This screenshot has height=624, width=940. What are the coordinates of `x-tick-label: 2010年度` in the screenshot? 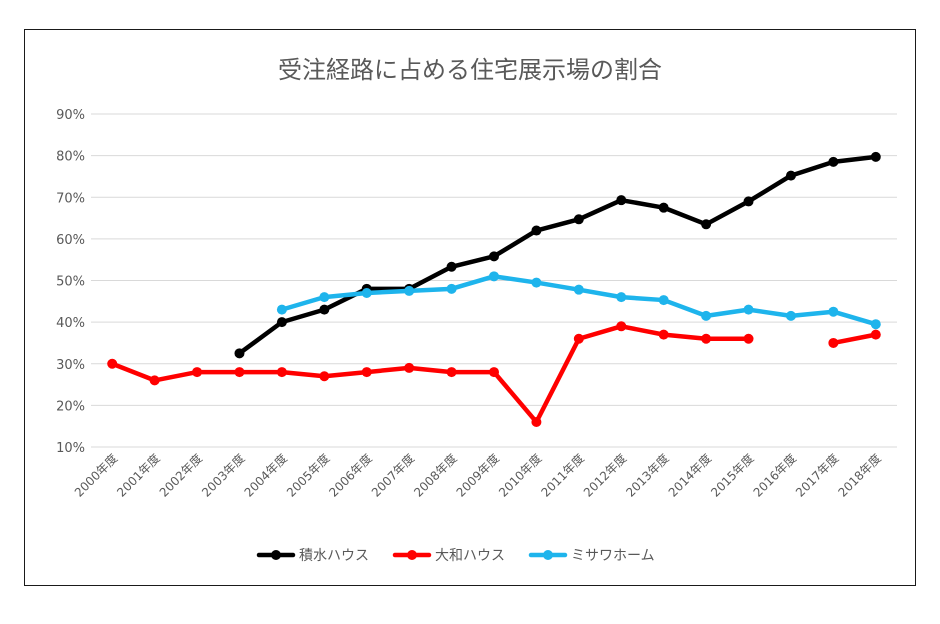 It's located at (519, 475).